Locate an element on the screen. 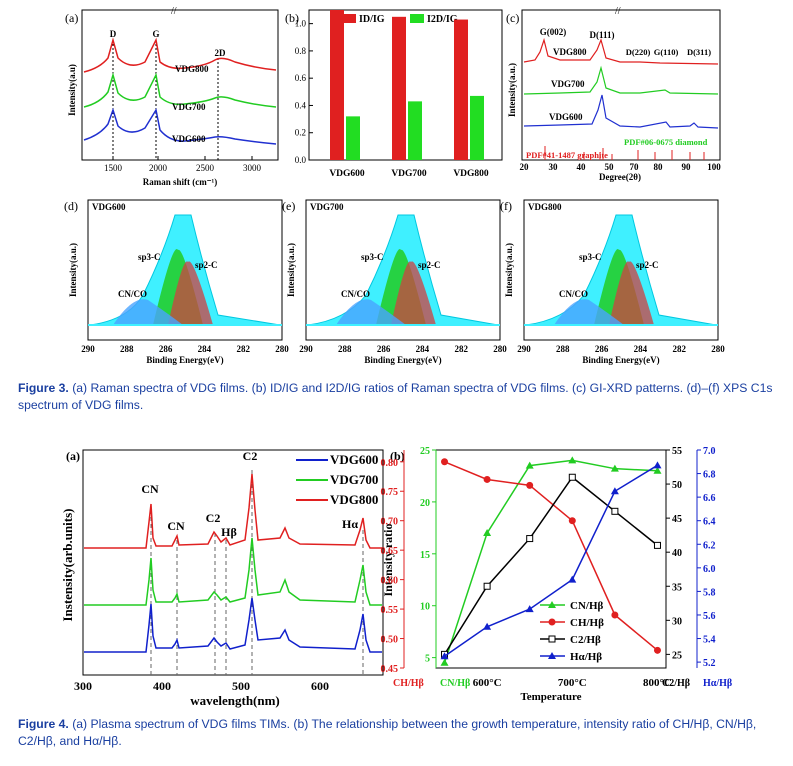  plasma-curve-vdg700 is located at coordinates (233, 571).